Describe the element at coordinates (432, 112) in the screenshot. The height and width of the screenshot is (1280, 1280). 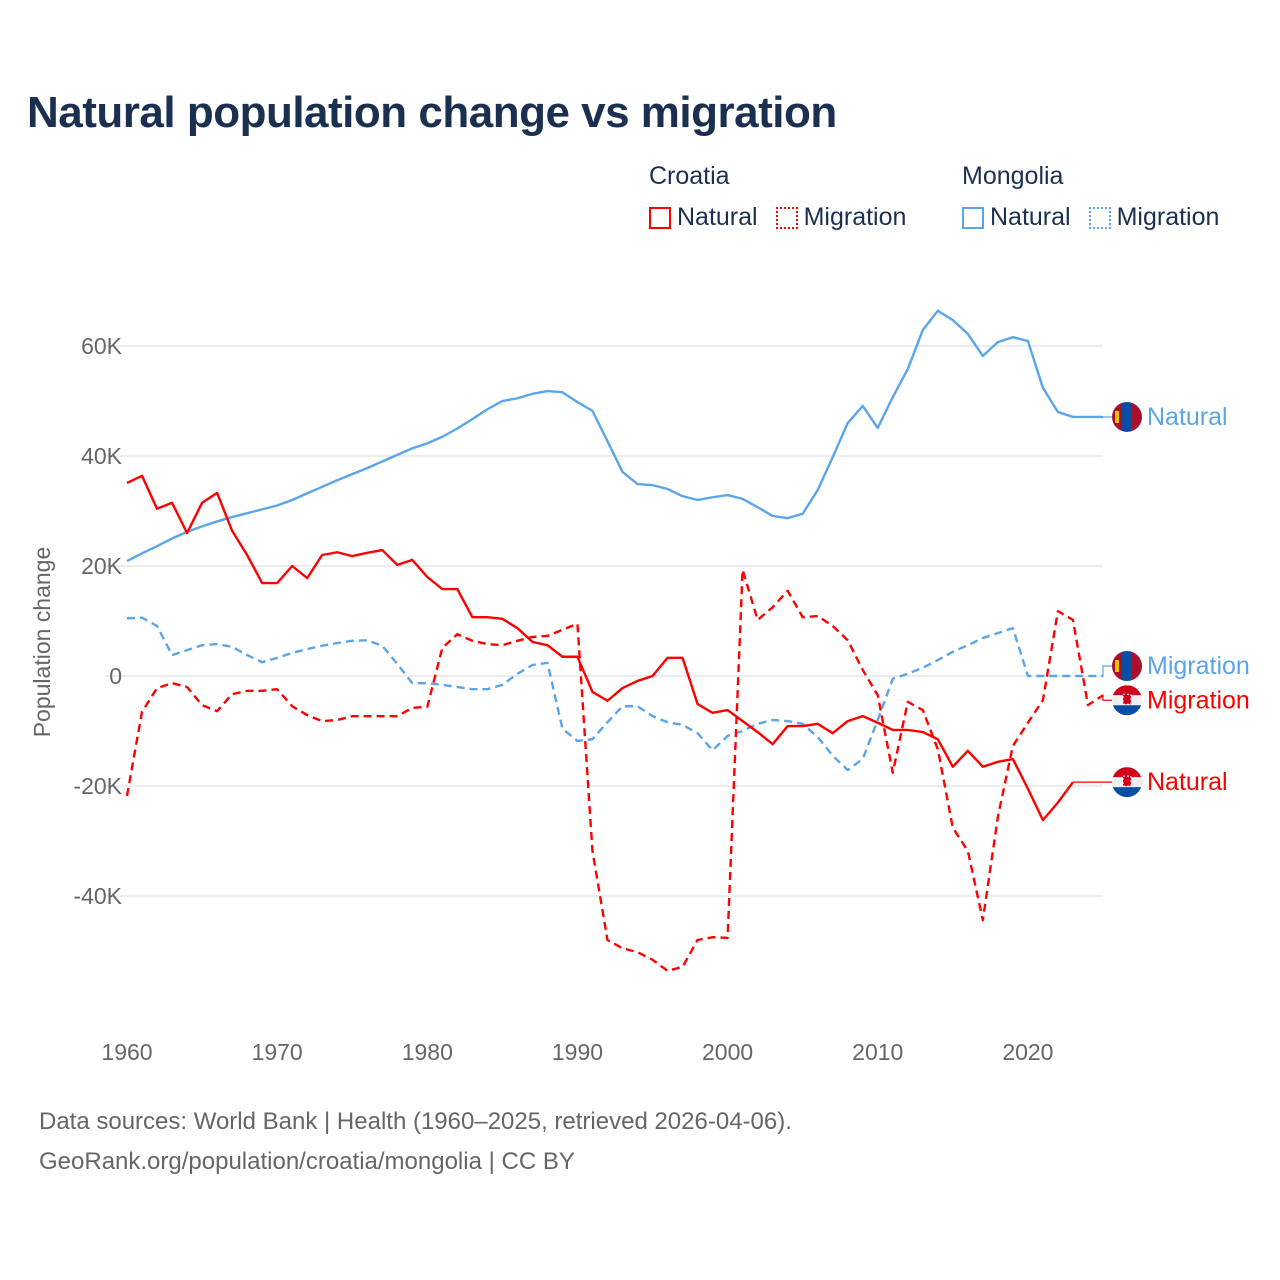
I see `chart-title: Natural population change vs migration` at that location.